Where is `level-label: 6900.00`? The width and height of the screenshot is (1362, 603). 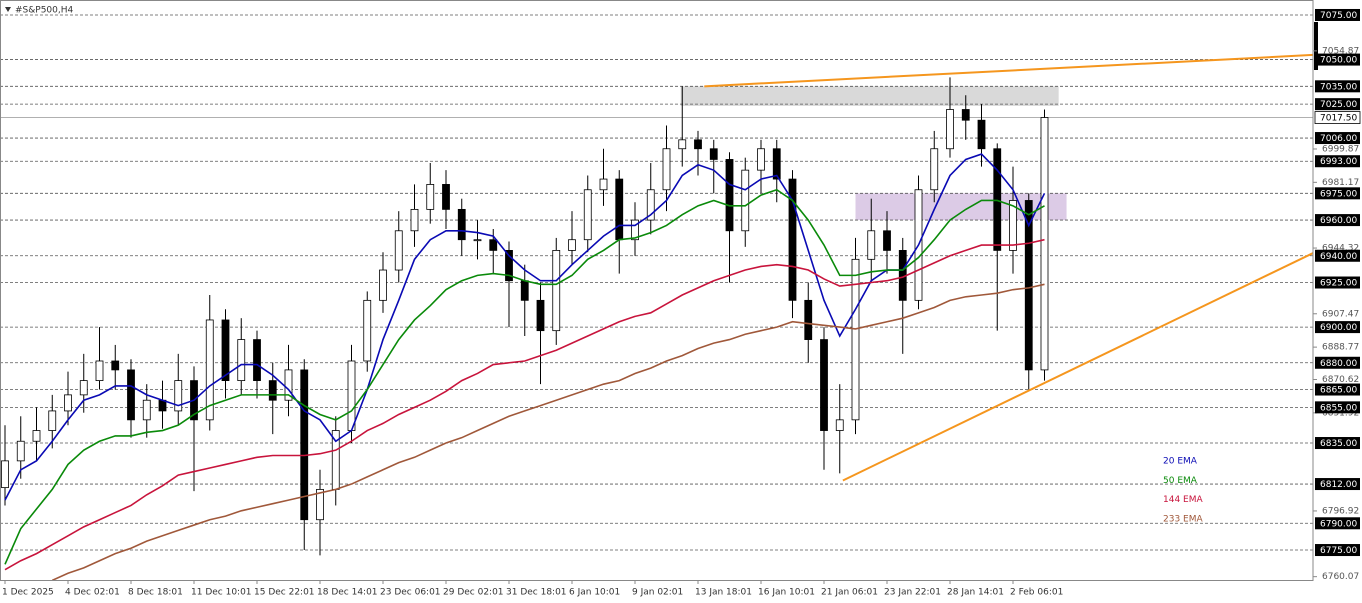
level-label: 6900.00 is located at coordinates (1338, 328).